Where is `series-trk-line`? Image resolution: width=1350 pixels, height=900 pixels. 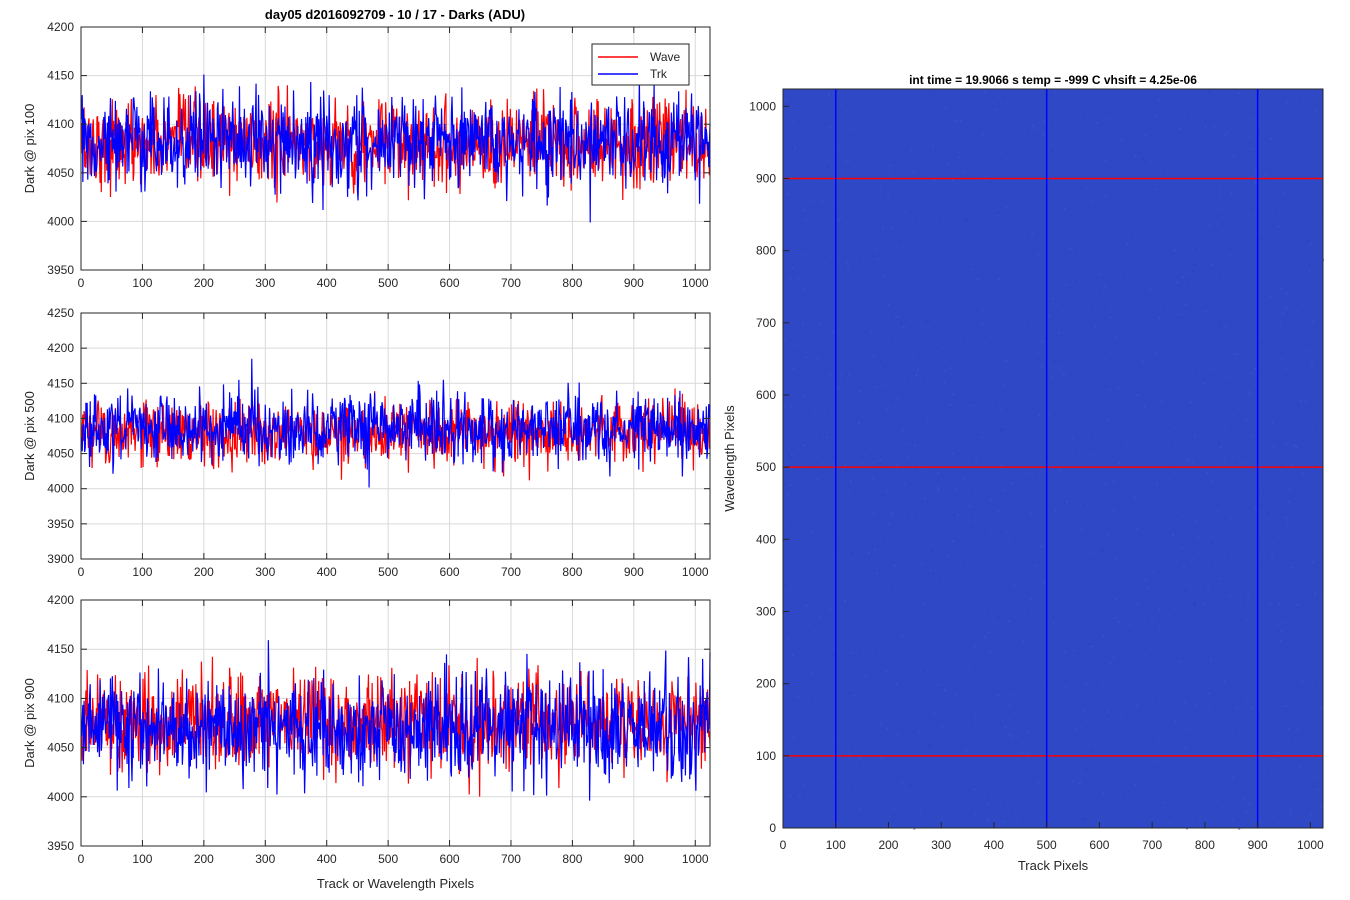 series-trk-line is located at coordinates (396, 148).